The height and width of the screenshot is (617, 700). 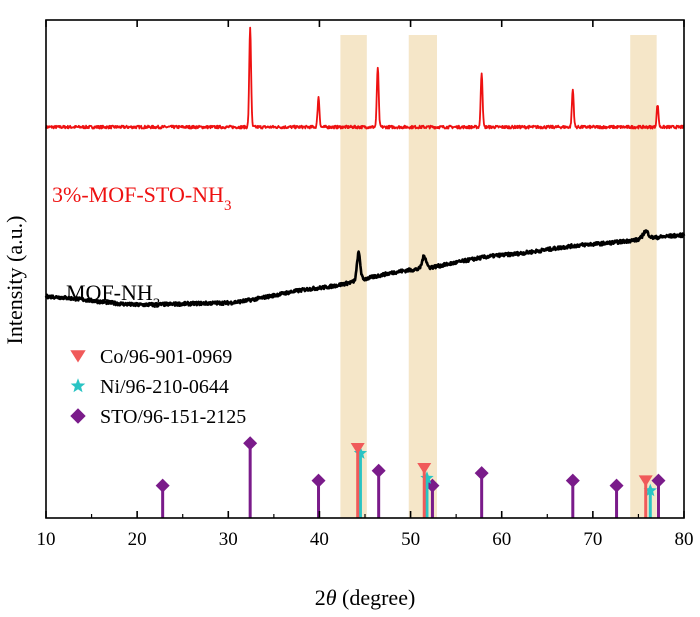 What do you see at coordinates (319, 539) in the screenshot?
I see `x-tick-label-3: 40` at bounding box center [319, 539].